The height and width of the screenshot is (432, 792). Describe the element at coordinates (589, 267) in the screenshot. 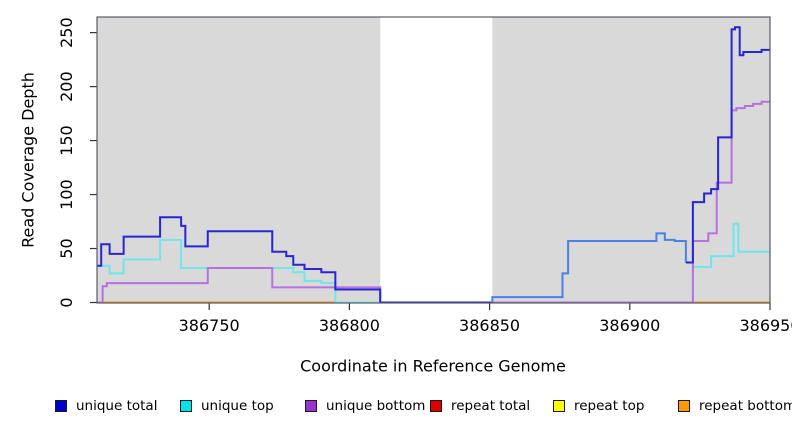

I see `line-unique-total-seg1` at that location.